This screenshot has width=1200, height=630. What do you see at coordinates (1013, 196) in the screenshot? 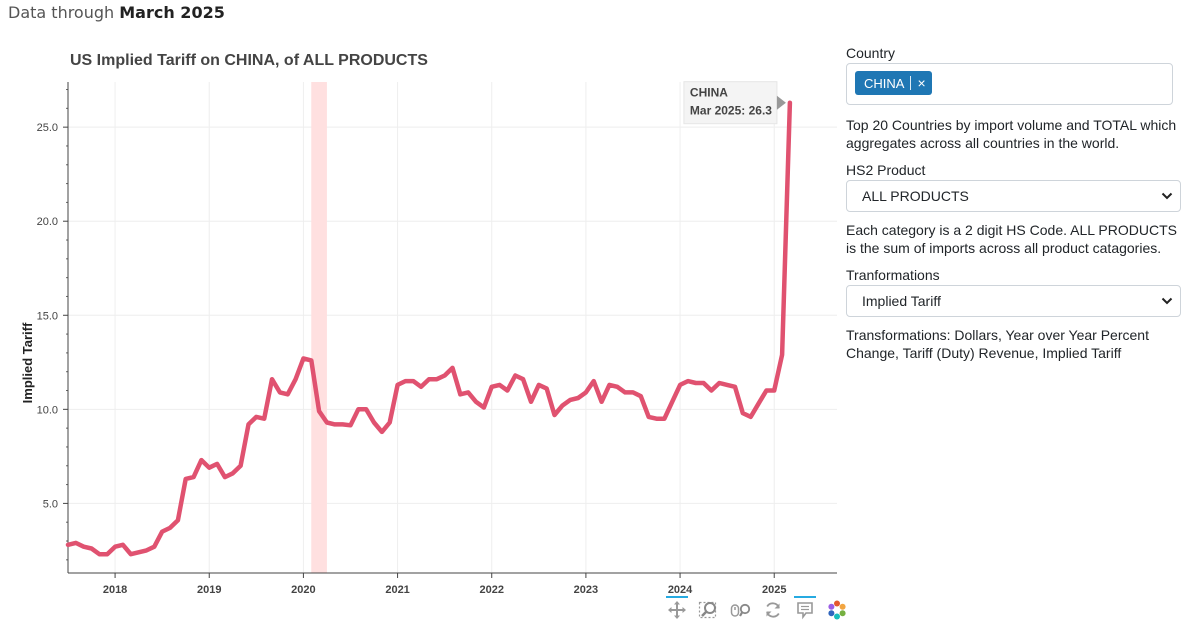
I see `product-select: ALL PRODUCTS` at bounding box center [1013, 196].